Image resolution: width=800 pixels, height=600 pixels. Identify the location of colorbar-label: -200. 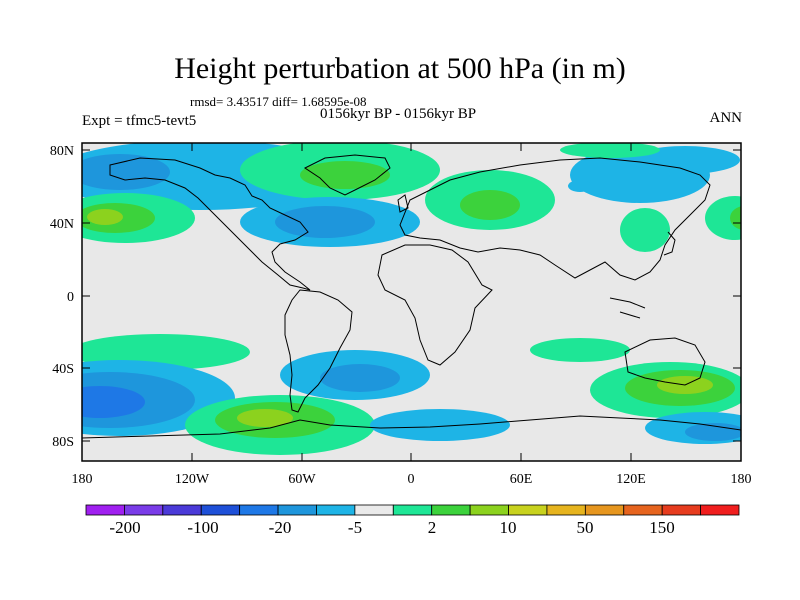
(124, 527).